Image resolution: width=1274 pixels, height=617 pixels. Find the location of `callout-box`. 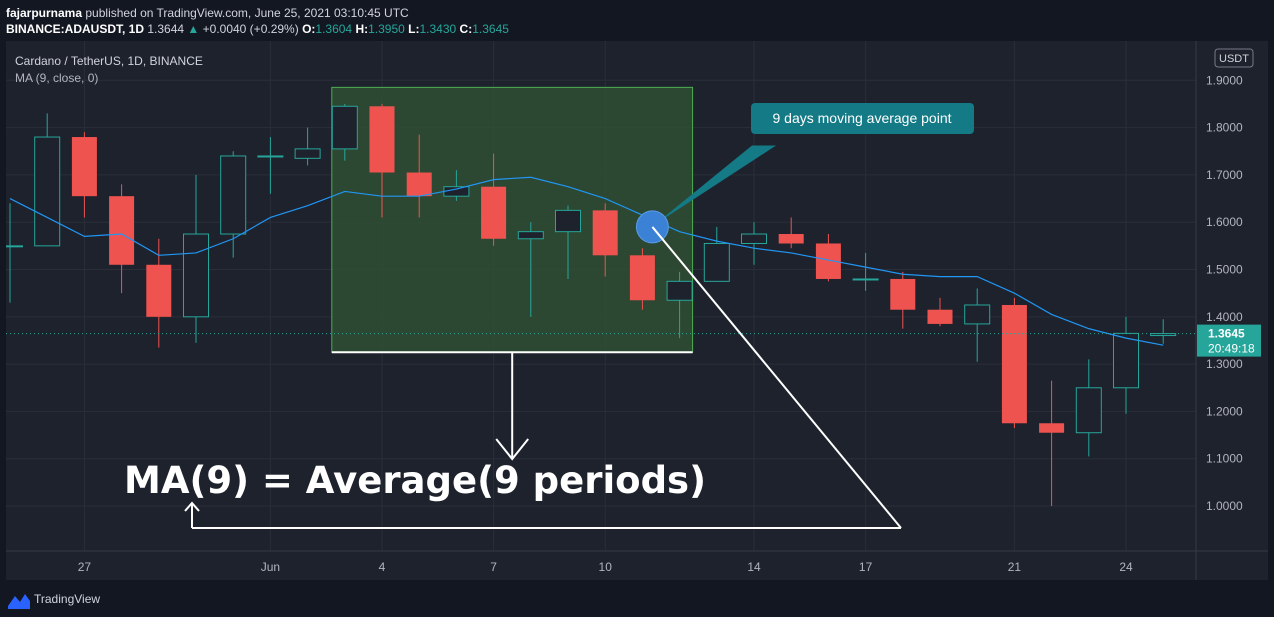

callout-box is located at coordinates (862, 118).